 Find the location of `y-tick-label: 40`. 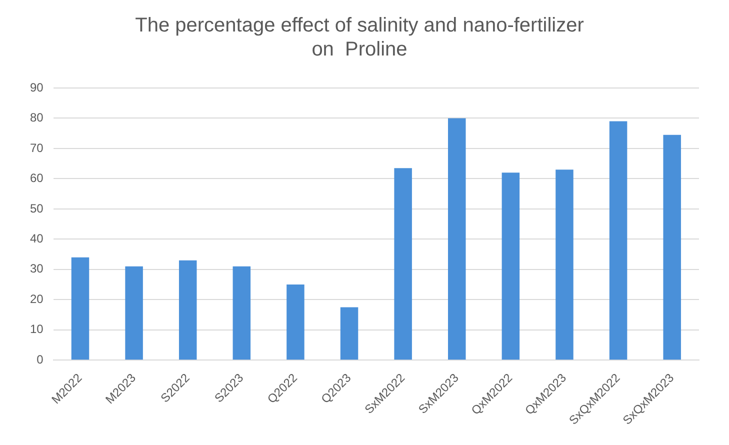

y-tick-label: 40 is located at coordinates (37, 238).